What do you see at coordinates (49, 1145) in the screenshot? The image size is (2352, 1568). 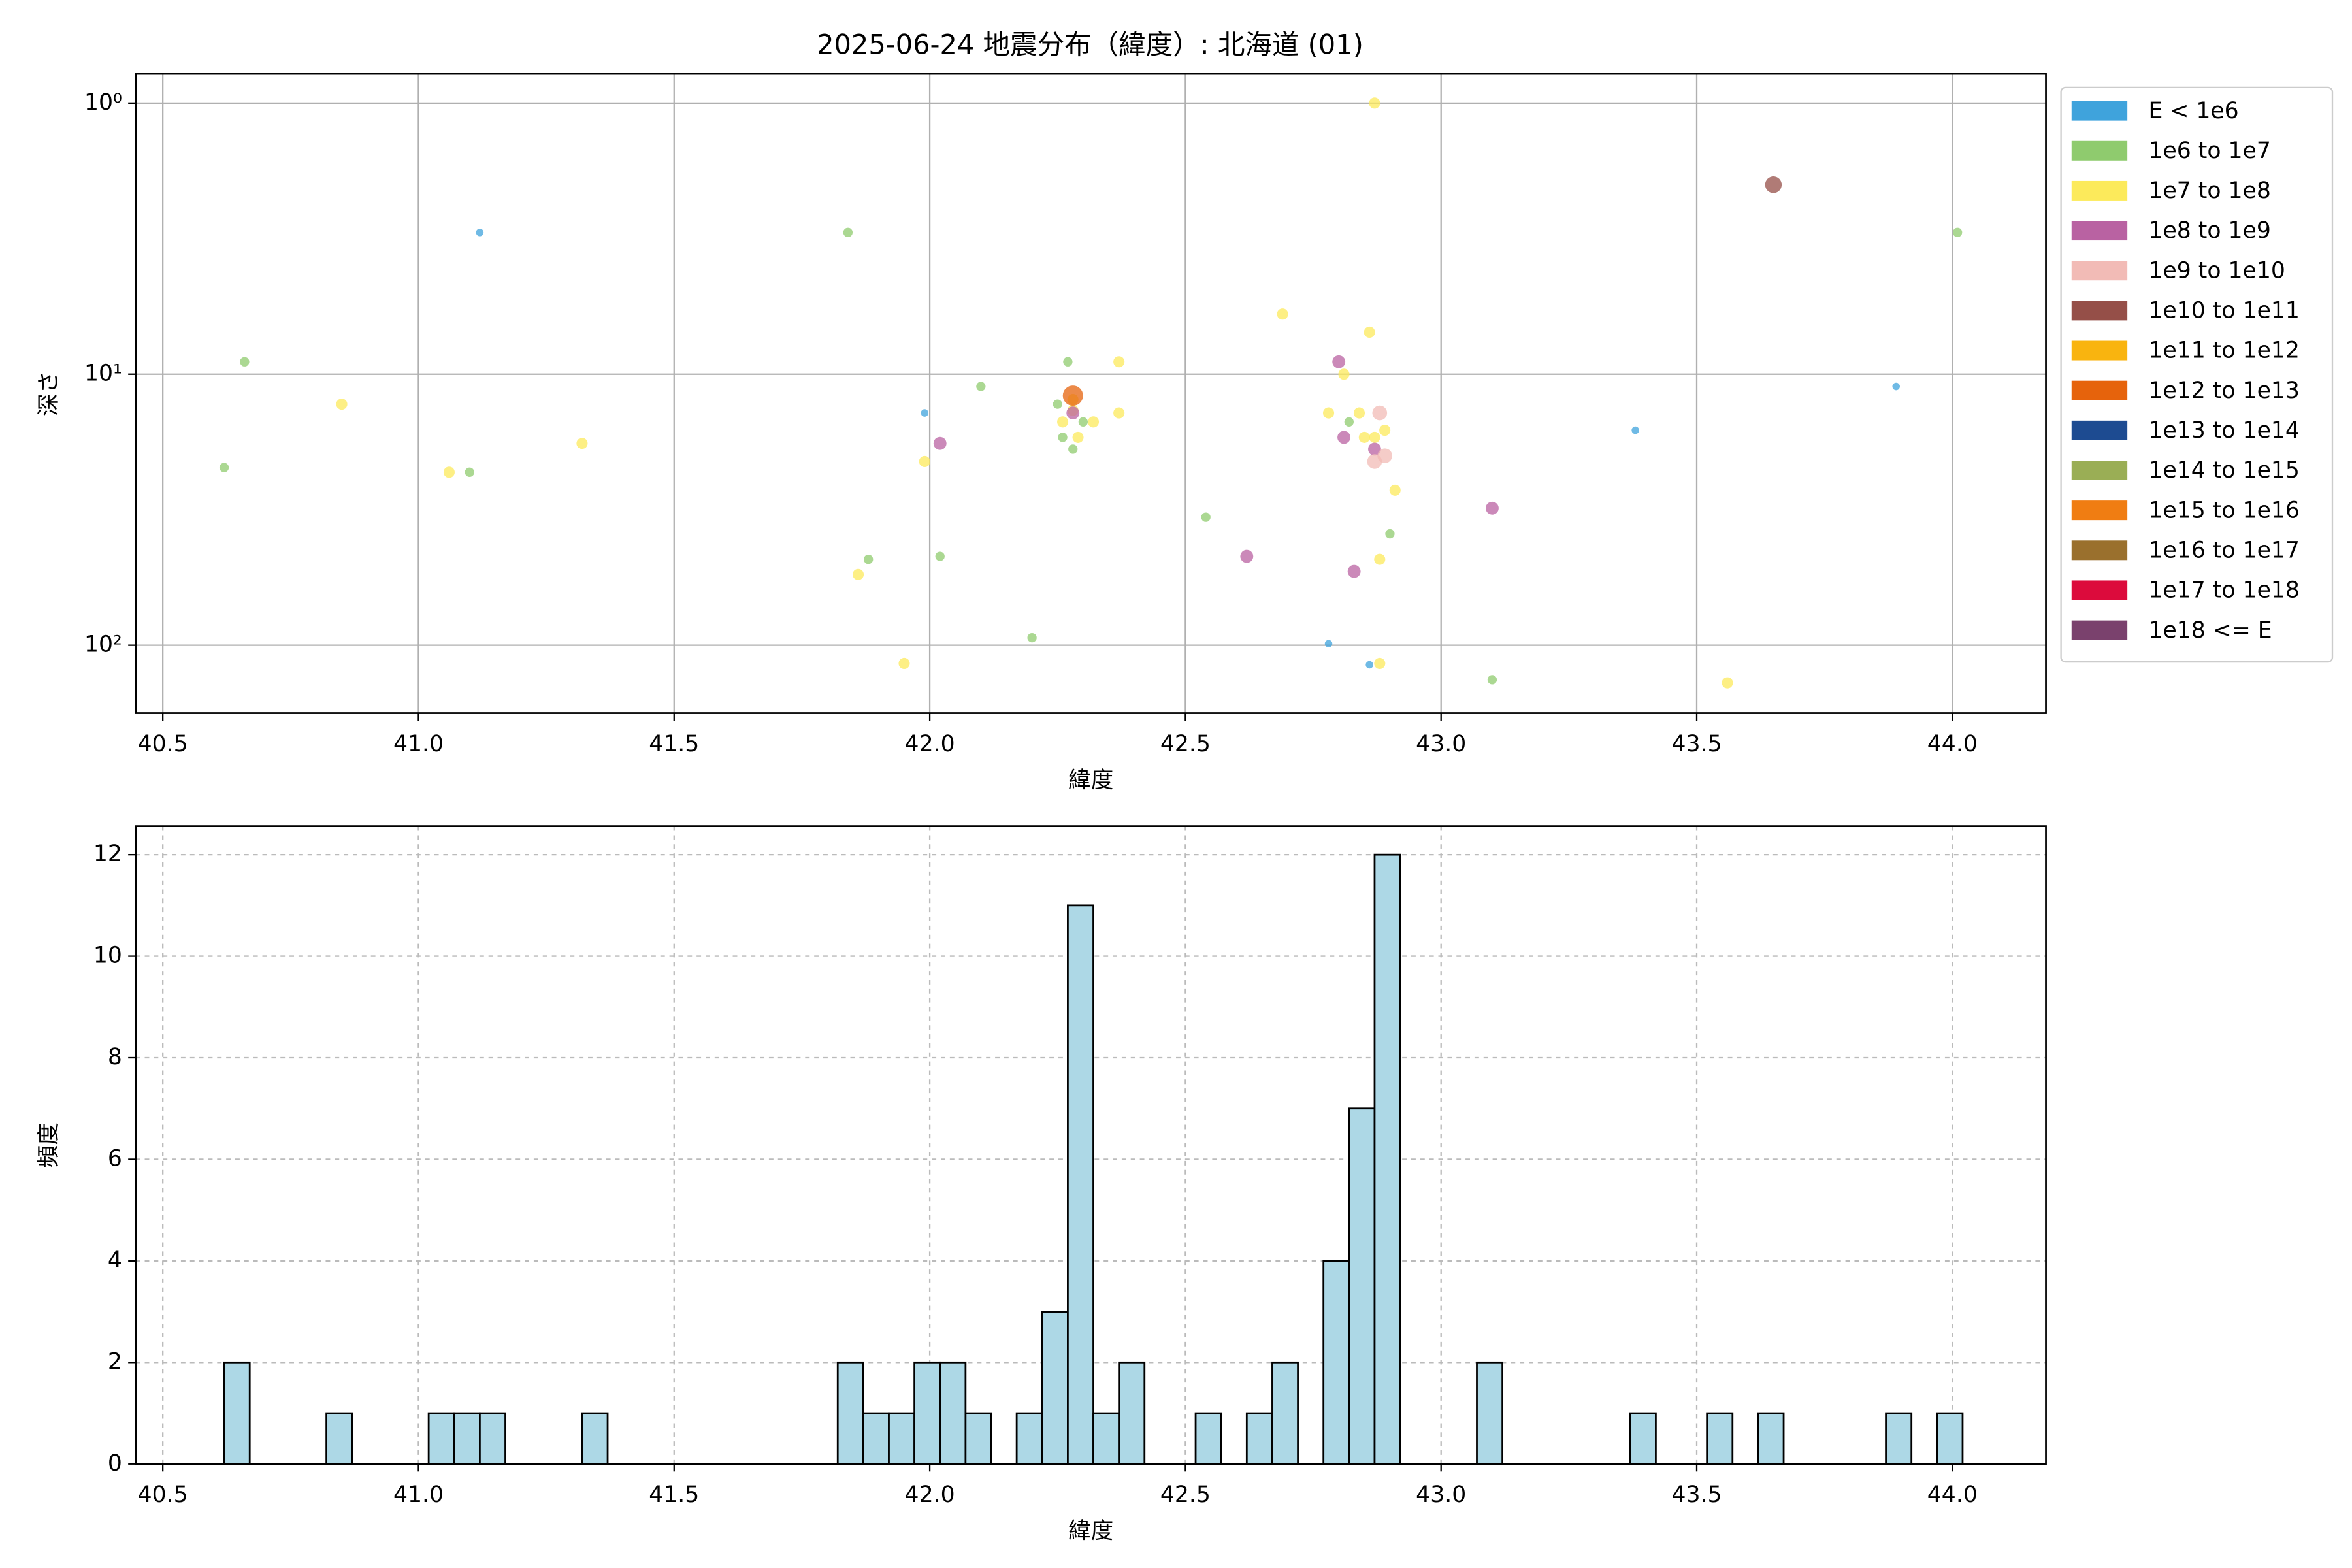 I see `y-axis-label: 頻度` at bounding box center [49, 1145].